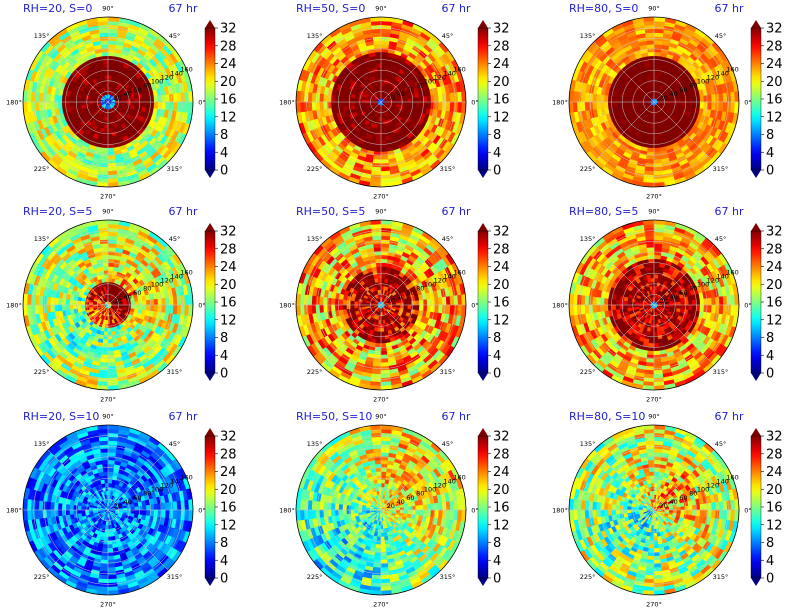 Image resolution: width=785 pixels, height=612 pixels. Describe the element at coordinates (228, 64) in the screenshot. I see `colorbar-tick-label: 24` at that location.